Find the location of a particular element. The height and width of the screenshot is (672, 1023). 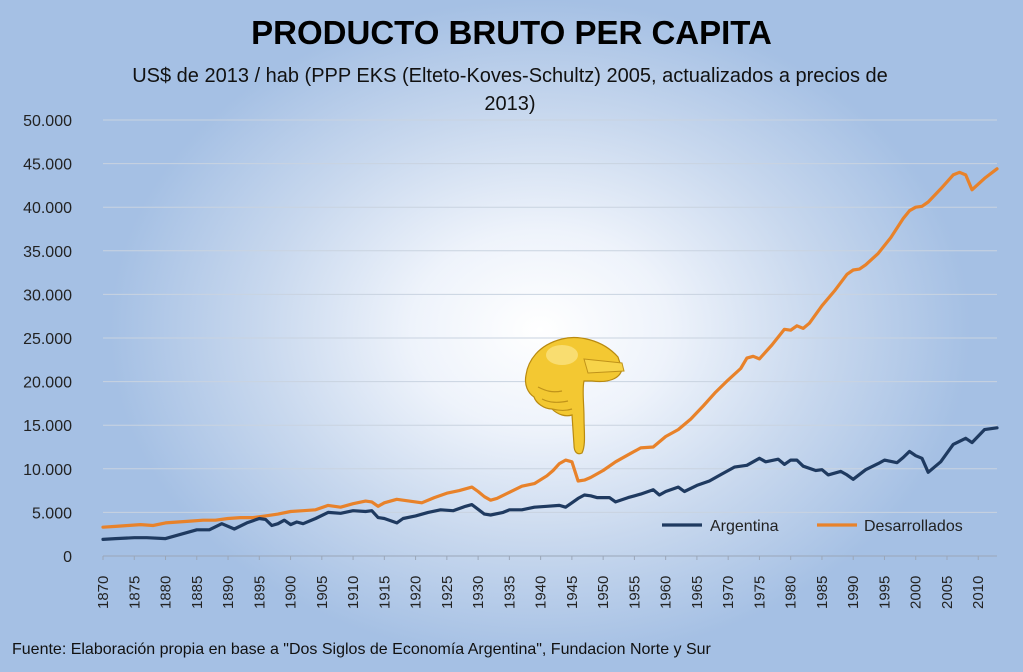

x-tick-label: 1910 is located at coordinates (353, 592).